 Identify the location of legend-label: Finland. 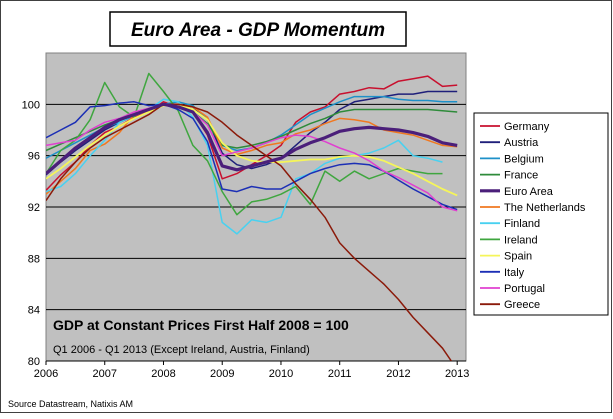
(522, 224).